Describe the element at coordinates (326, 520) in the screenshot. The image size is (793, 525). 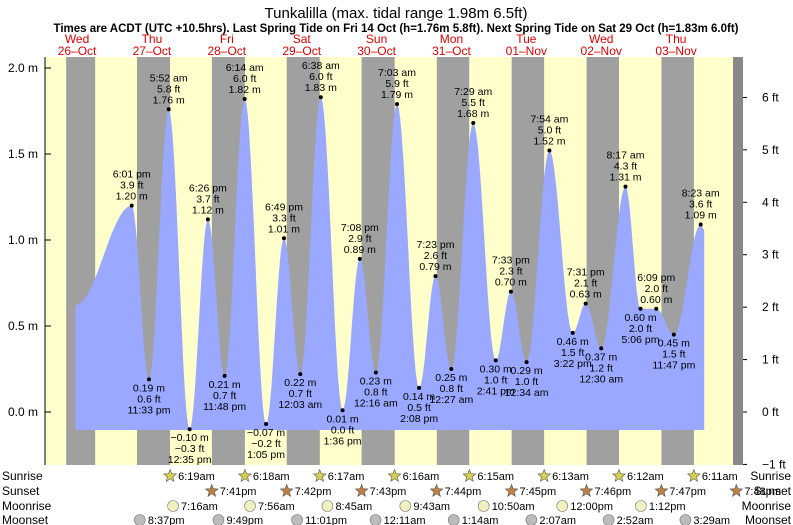
I see `moonset-time: 11:01pm` at that location.